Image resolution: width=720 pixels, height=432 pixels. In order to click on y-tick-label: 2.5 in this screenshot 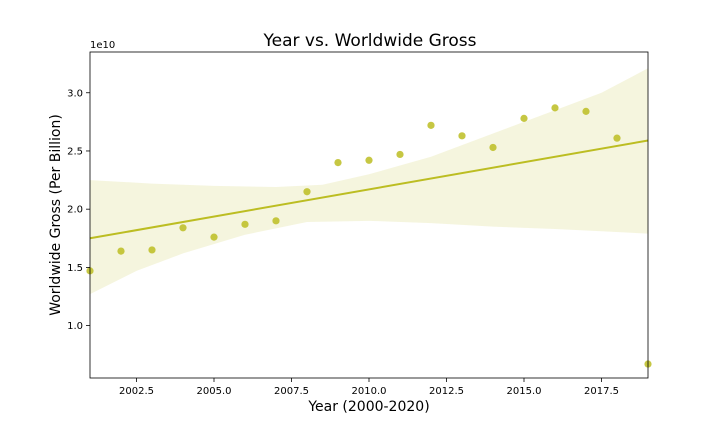, I will do `click(75, 151)`.